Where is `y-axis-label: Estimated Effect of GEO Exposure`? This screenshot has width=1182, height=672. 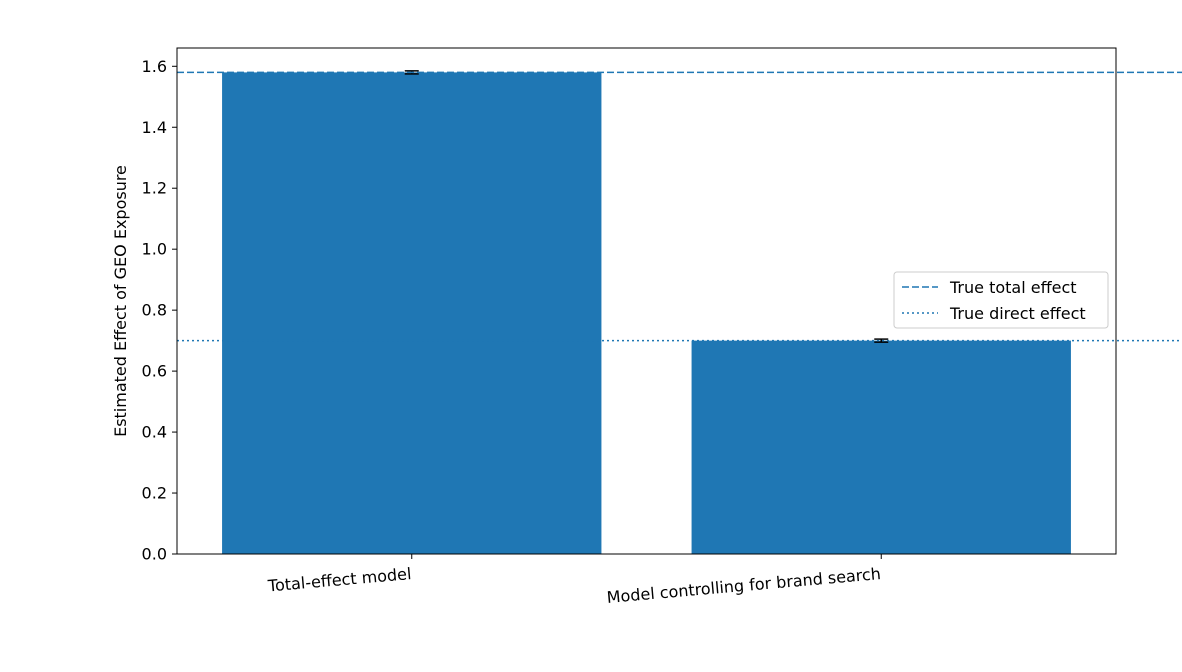 y-axis-label: Estimated Effect of GEO Exposure is located at coordinates (120, 301).